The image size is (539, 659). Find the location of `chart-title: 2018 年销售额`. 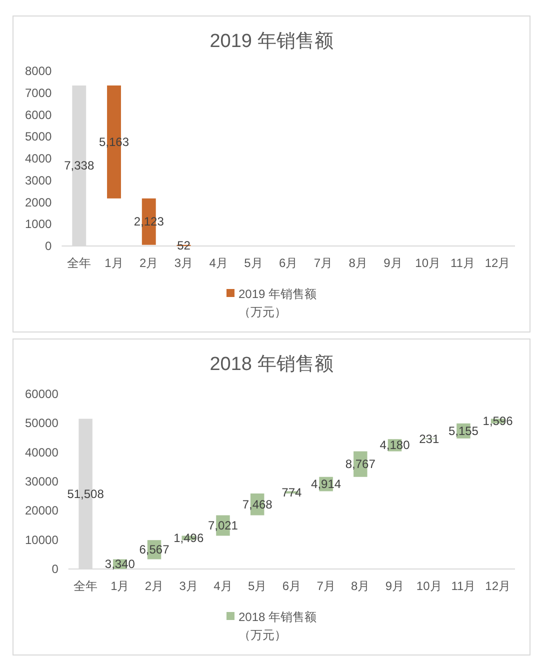

chart-title: 2018 年销售额 is located at coordinates (272, 364).